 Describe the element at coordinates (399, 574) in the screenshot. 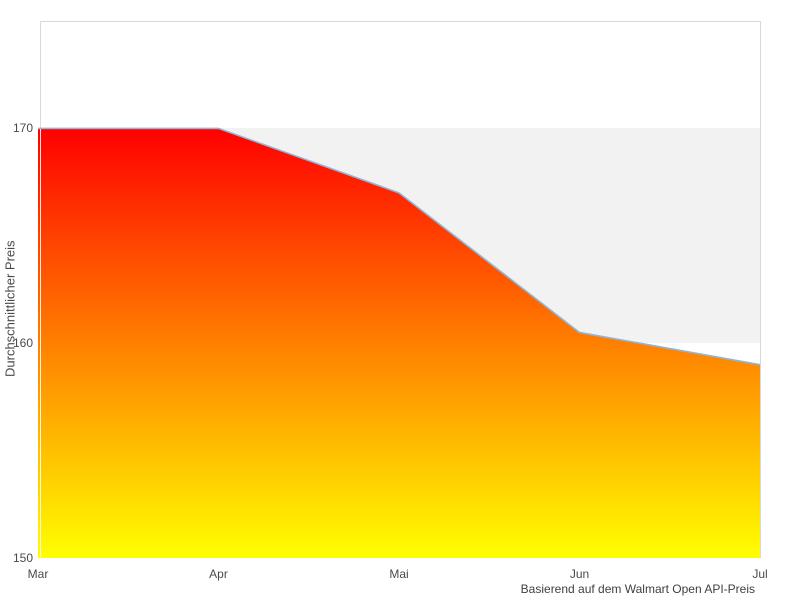

I see `x-tick-label: Mai` at that location.